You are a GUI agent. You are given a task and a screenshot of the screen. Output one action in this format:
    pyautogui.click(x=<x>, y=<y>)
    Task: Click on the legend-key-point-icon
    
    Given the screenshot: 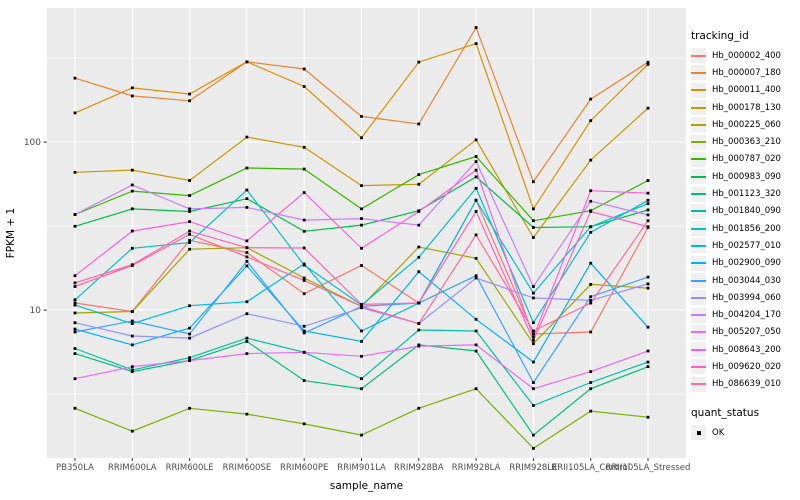 What is the action you would take?
    pyautogui.click(x=698, y=432)
    